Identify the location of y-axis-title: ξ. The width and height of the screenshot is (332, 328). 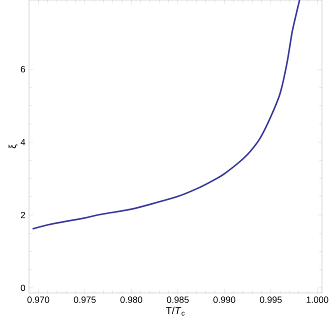
(13, 146).